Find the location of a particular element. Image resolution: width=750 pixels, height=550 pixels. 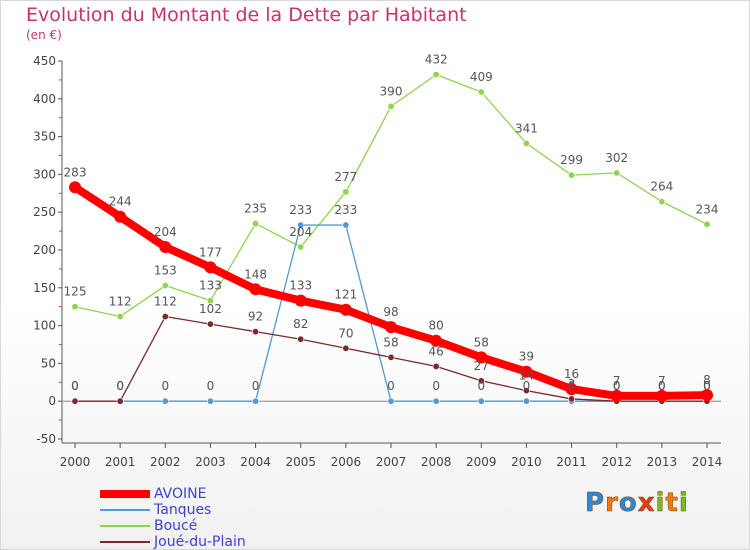

data-label-Joué-du-Plain: 46 is located at coordinates (436, 351).